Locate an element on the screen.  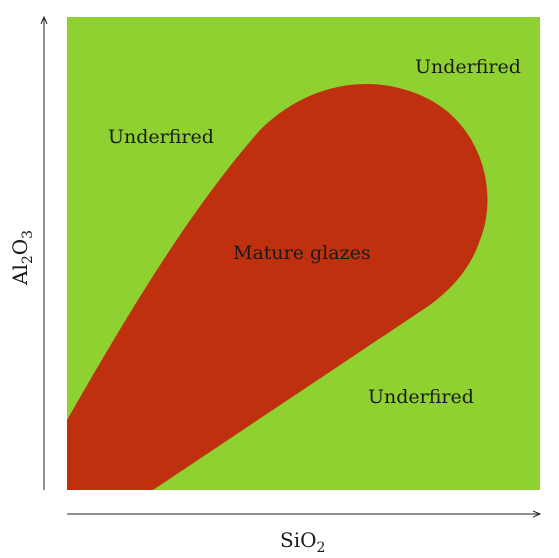
label-mature-glazes: Mature glazes is located at coordinates (302, 253).